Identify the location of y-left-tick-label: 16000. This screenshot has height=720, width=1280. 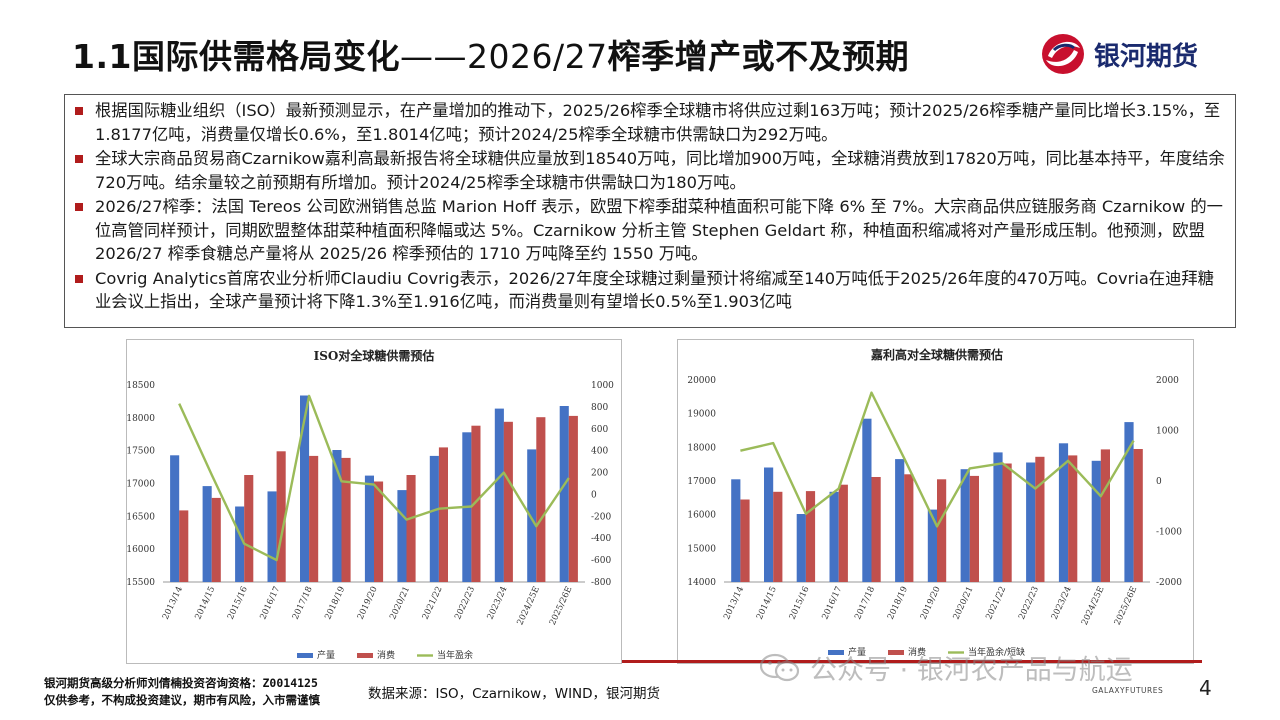
(701, 516).